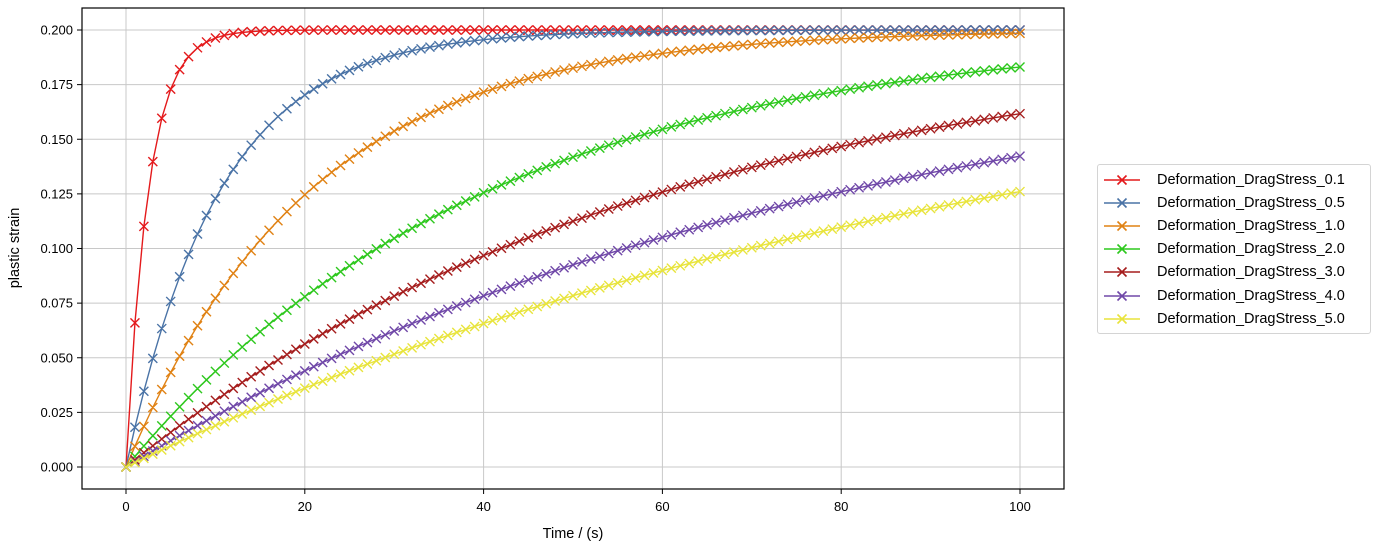  What do you see at coordinates (56, 84) in the screenshot?
I see `y-tick-label: 0.175` at bounding box center [56, 84].